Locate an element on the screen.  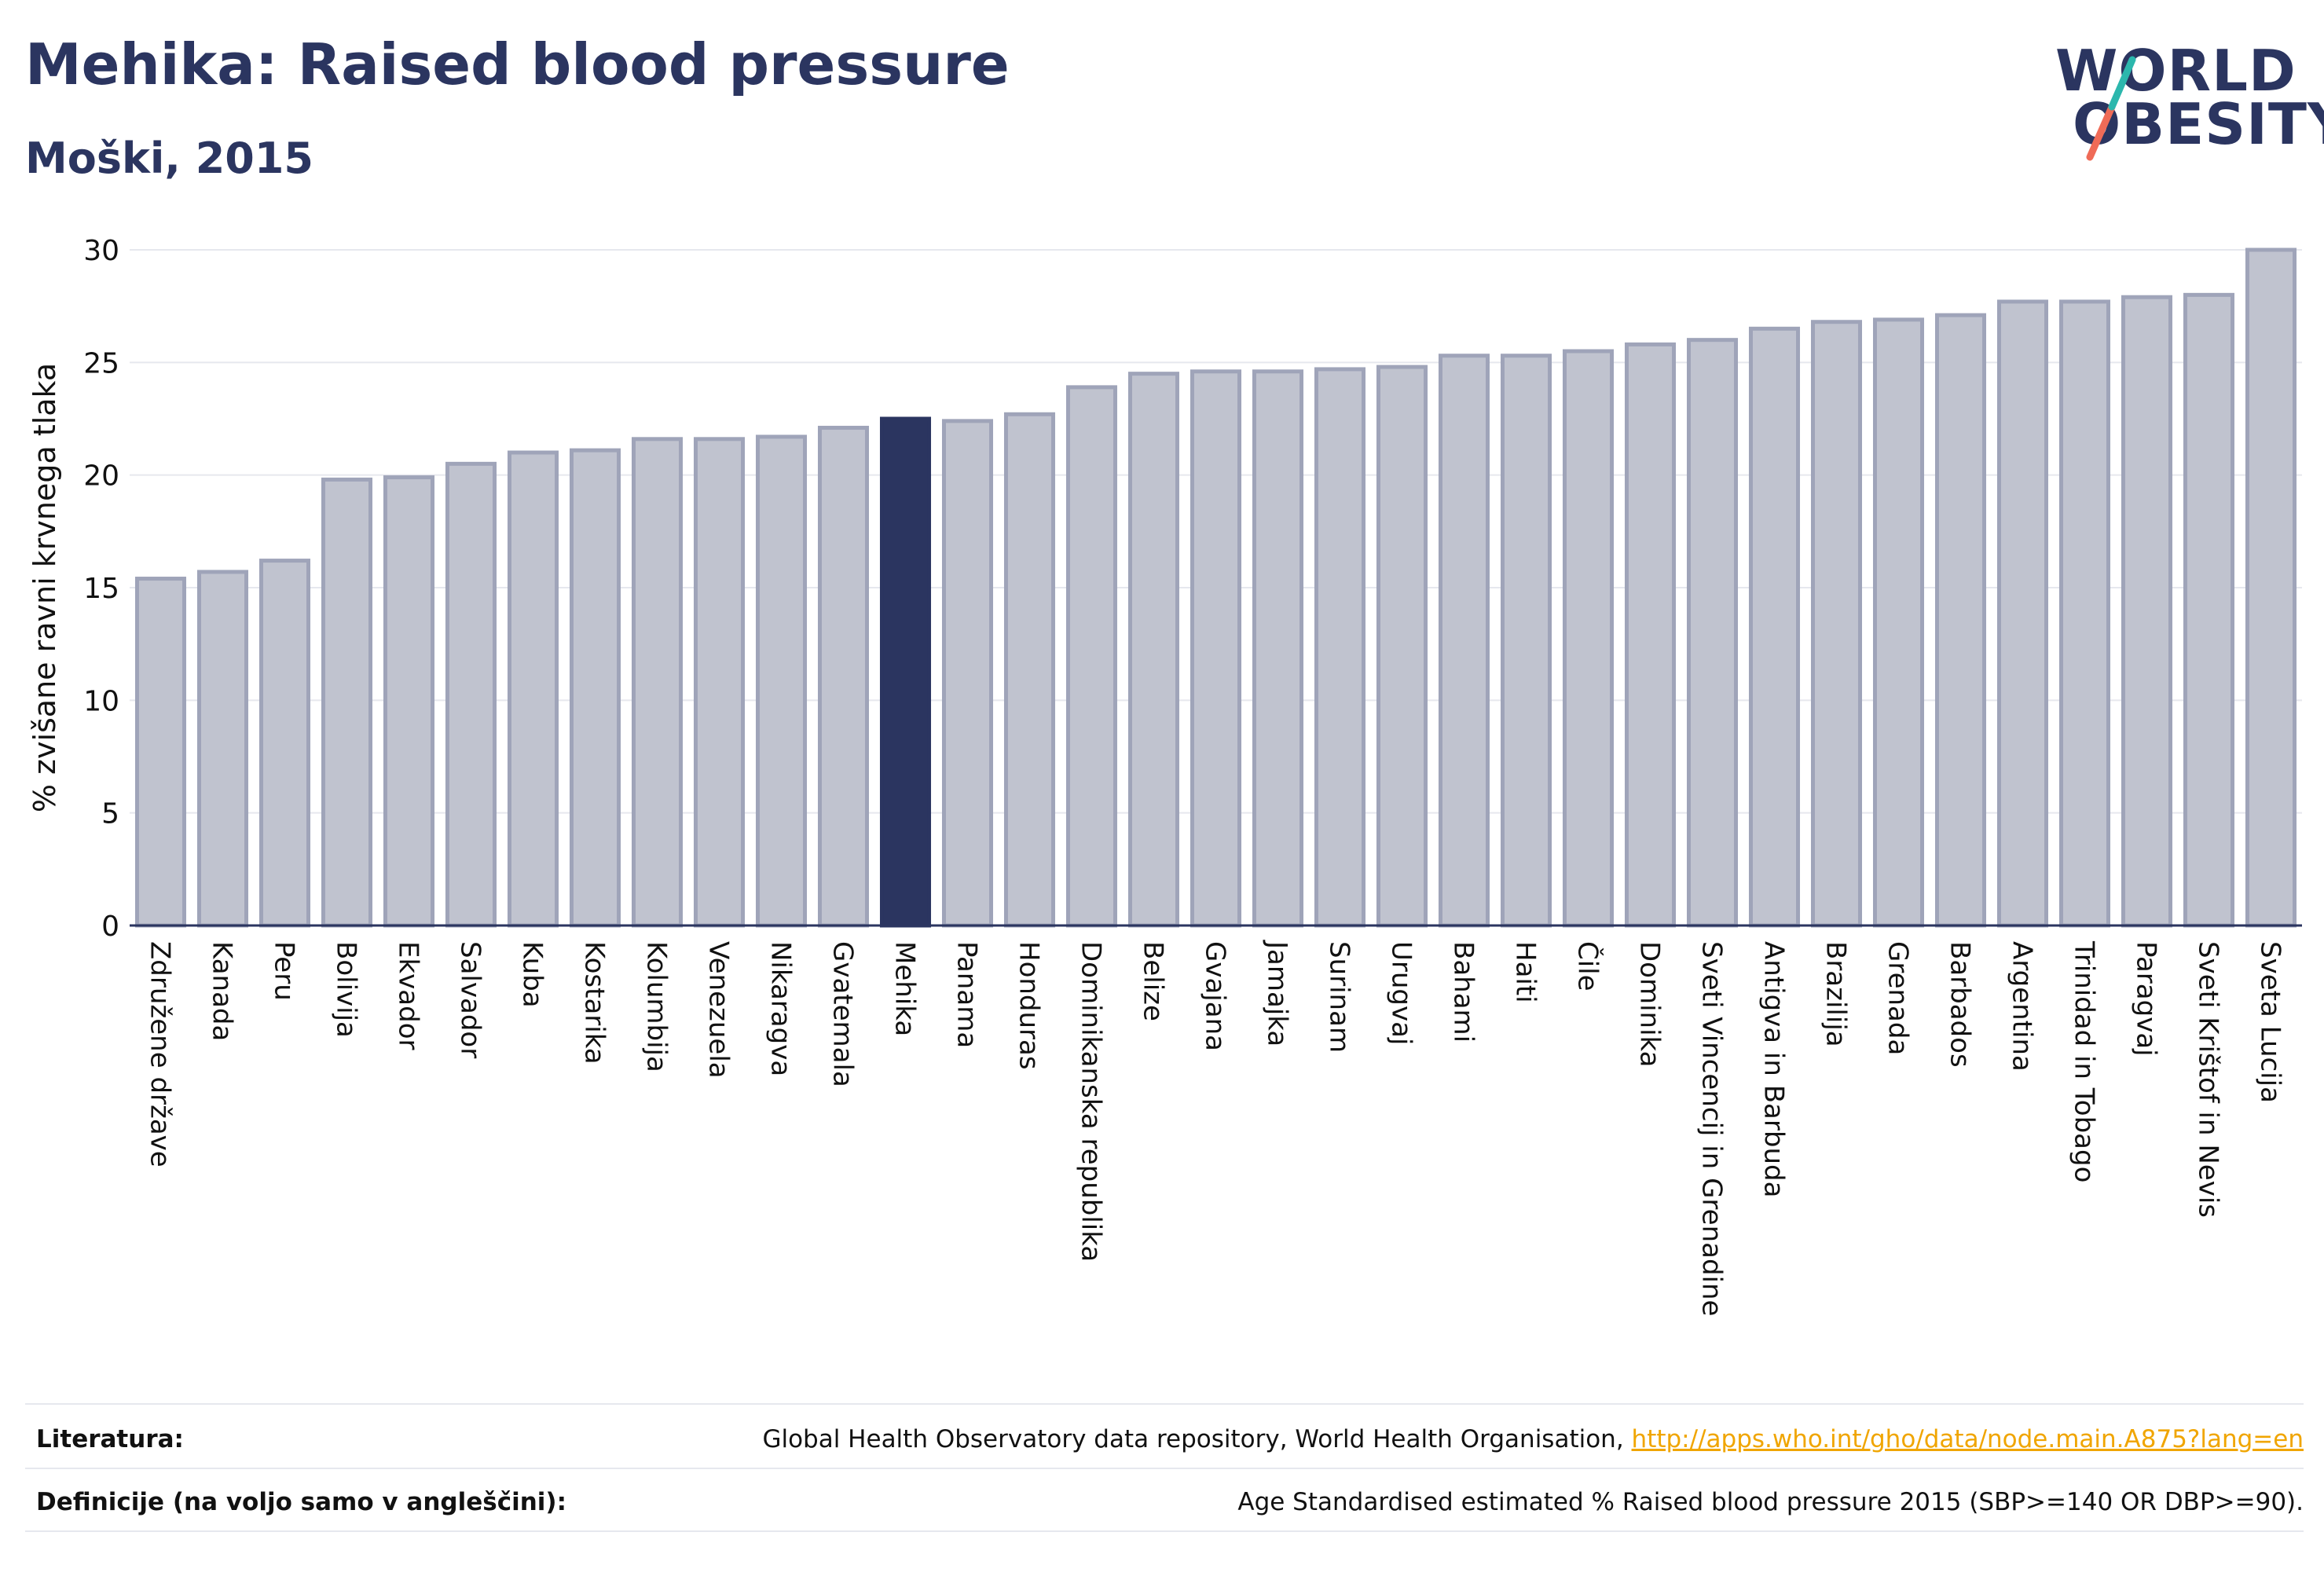
x-tick-label: Barbados is located at coordinates (1960, 1004).